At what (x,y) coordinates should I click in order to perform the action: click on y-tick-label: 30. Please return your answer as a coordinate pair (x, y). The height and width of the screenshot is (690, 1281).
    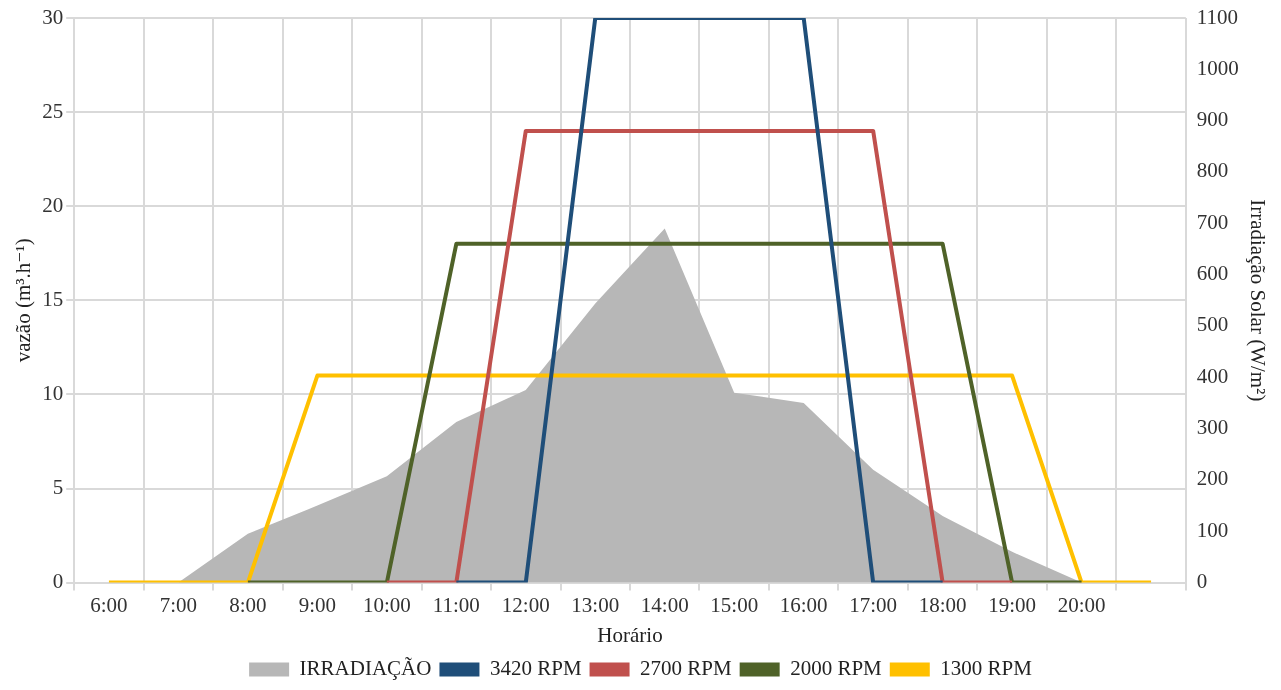
    Looking at the image, I should click on (53, 16).